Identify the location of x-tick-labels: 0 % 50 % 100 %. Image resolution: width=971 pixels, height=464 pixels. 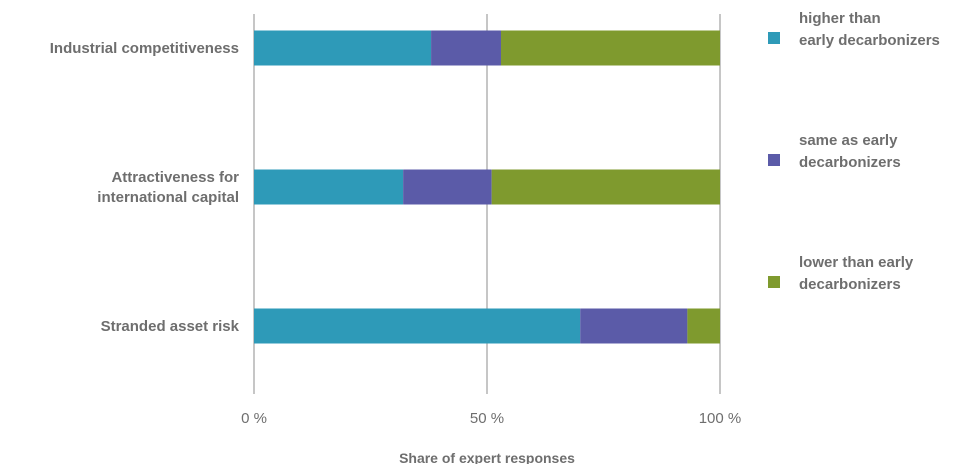
(491, 418).